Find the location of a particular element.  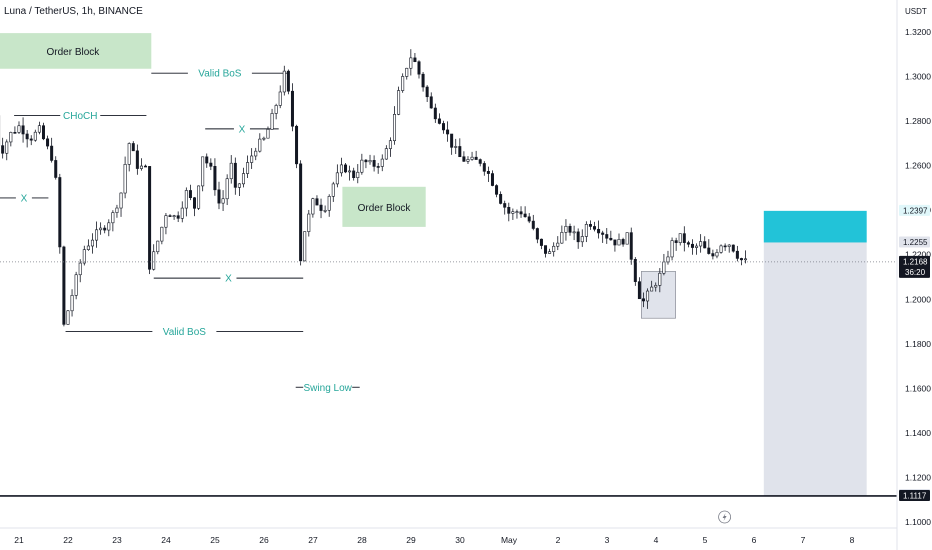

x-tick-7: 28 is located at coordinates (362, 540).